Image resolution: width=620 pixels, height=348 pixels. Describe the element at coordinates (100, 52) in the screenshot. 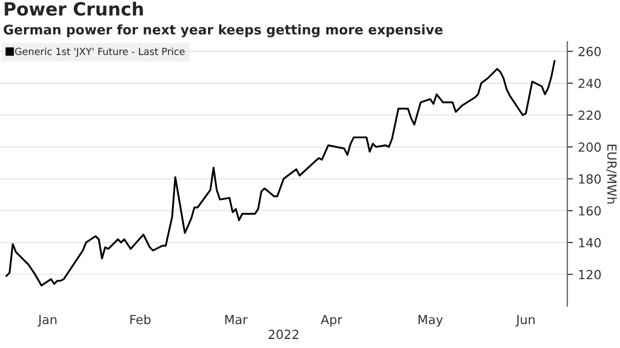

I see `legend-label: Generic 1st 'JXY' Future - Last Price` at that location.